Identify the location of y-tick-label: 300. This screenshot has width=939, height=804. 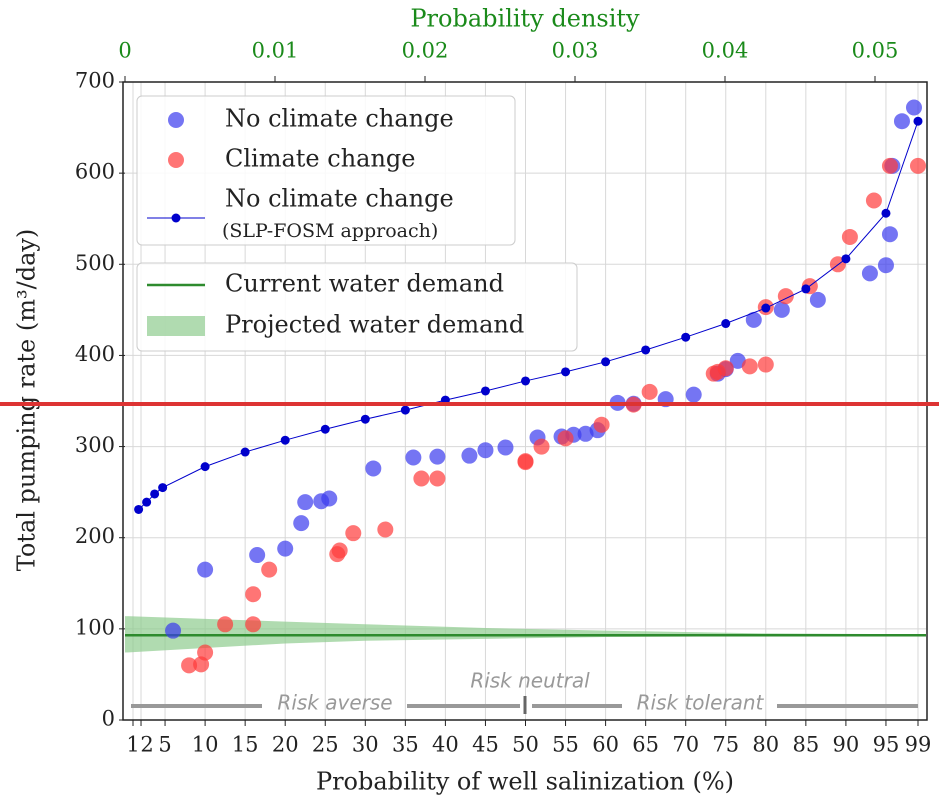
(95, 445).